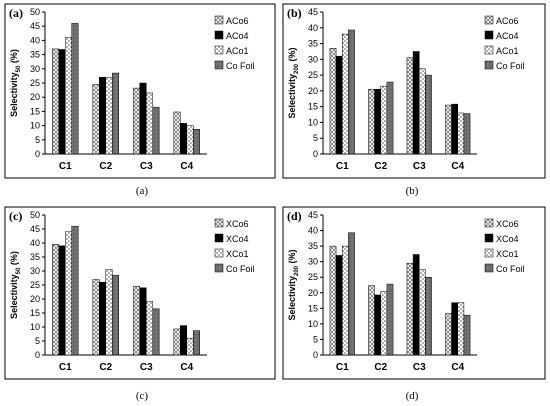 The image size is (550, 406). What do you see at coordinates (454, 329) in the screenshot?
I see `bar-xco4-c4` at bounding box center [454, 329].